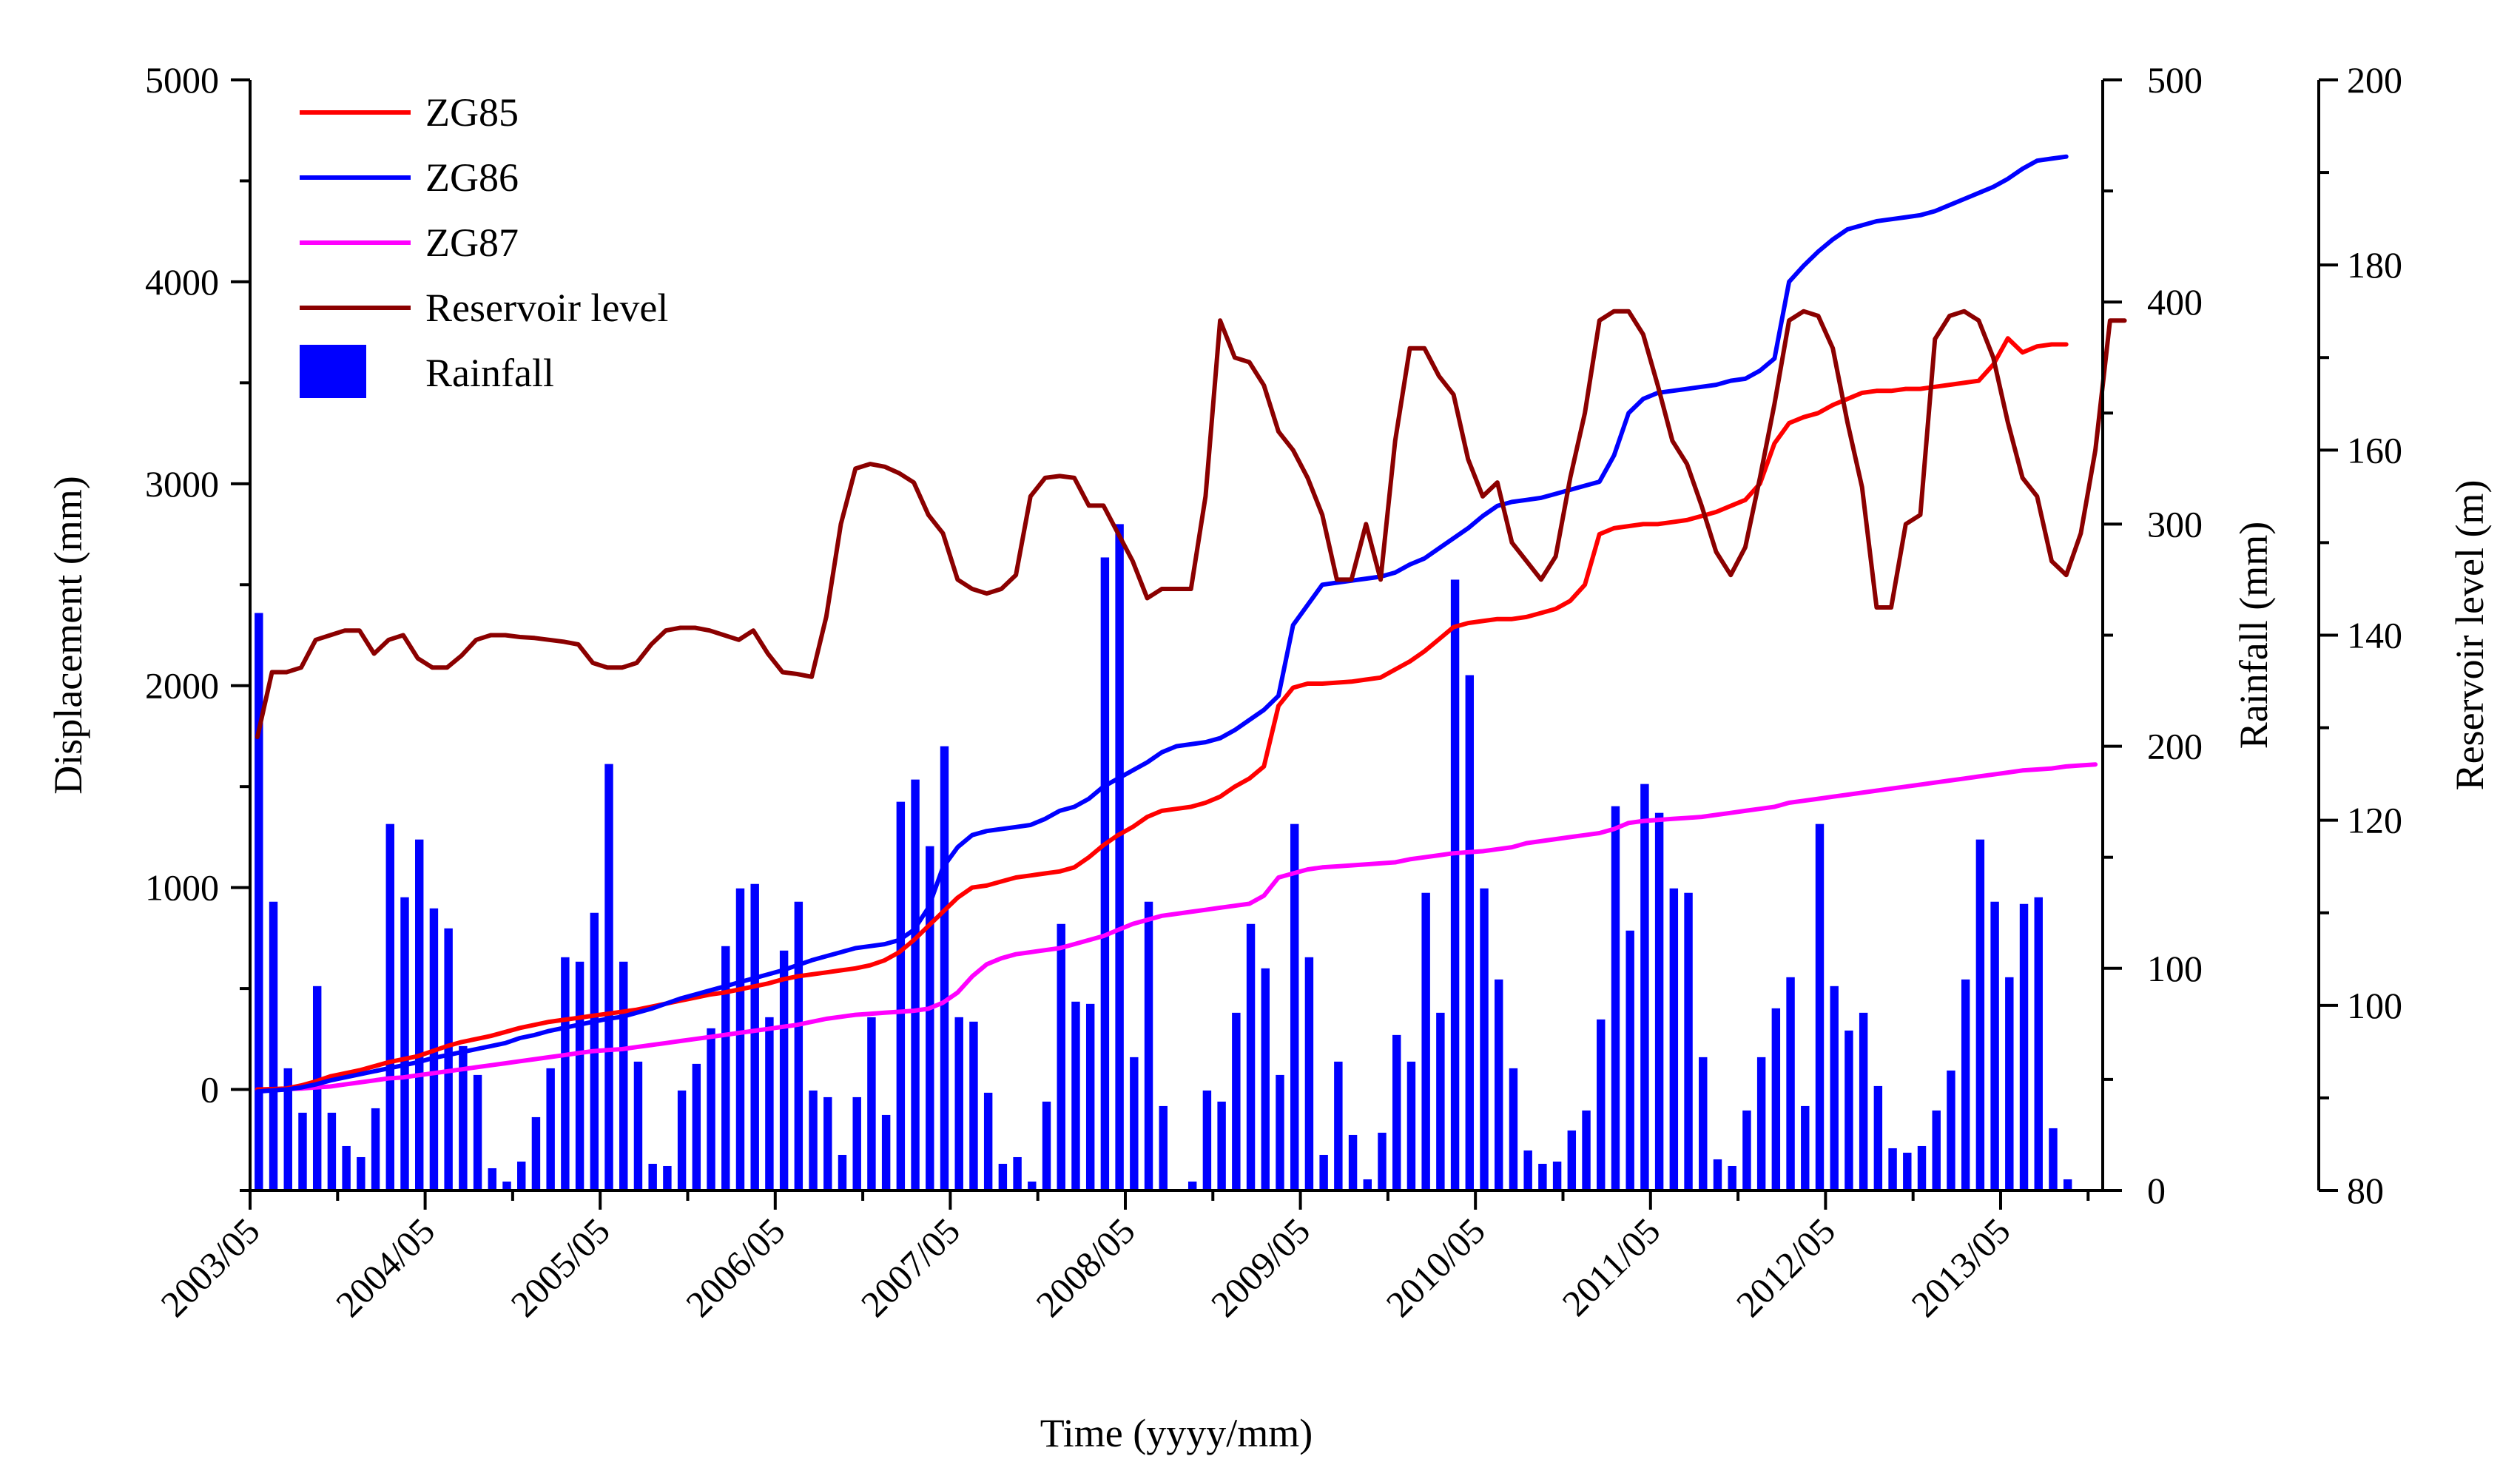 This screenshot has height=1479, width=2520. What do you see at coordinates (2374, 635) in the screenshot?
I see `y-tick-label-reservoir: 140` at bounding box center [2374, 635].